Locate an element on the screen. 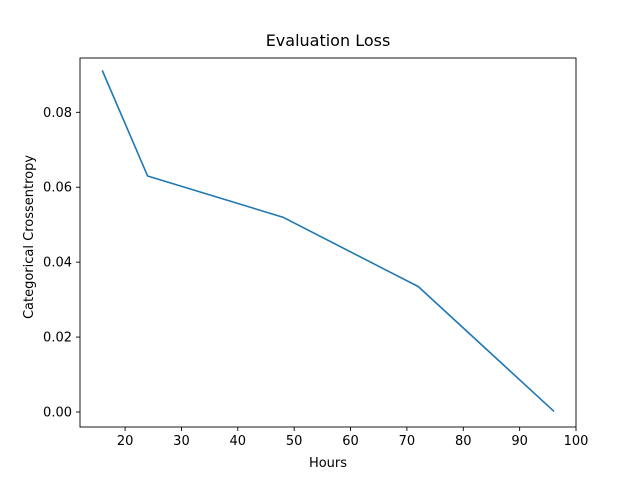 The width and height of the screenshot is (640, 480). x-tick-label: 100 is located at coordinates (576, 441).